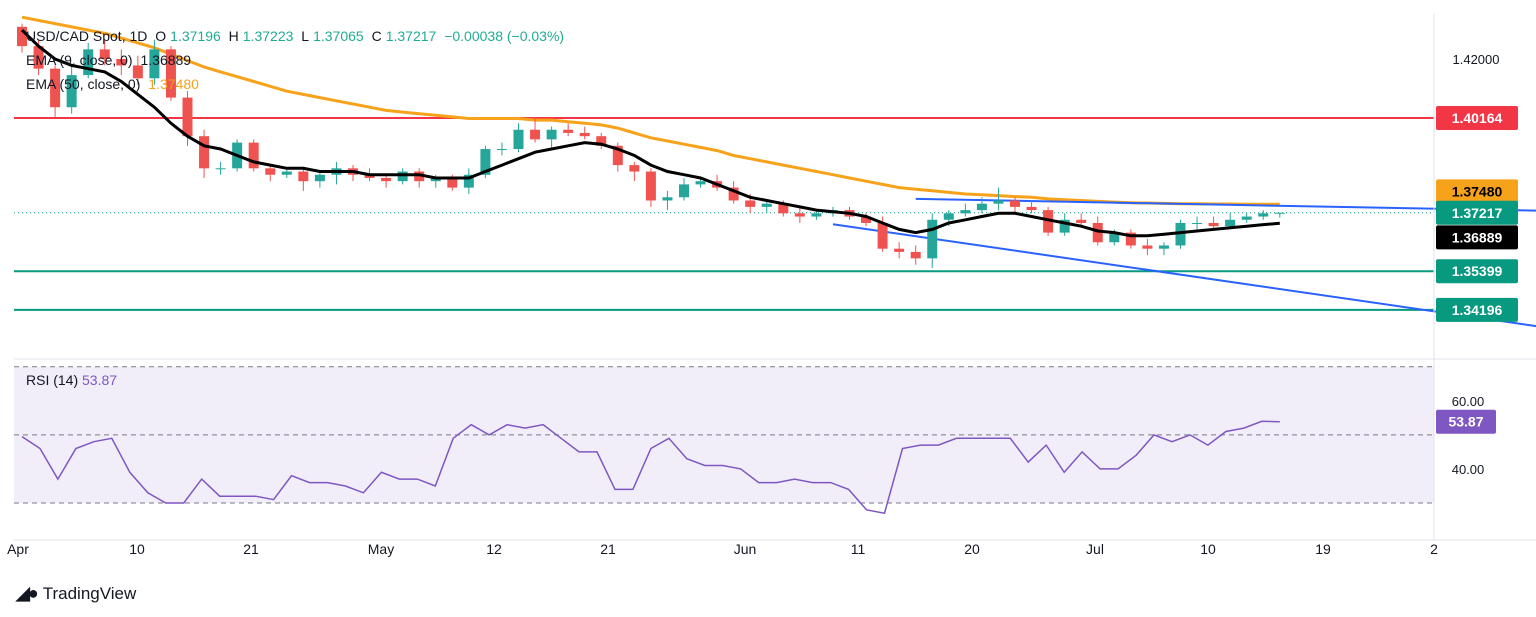  Describe the element at coordinates (1434, 549) in the screenshot. I see `time-tick-label: 2` at that location.